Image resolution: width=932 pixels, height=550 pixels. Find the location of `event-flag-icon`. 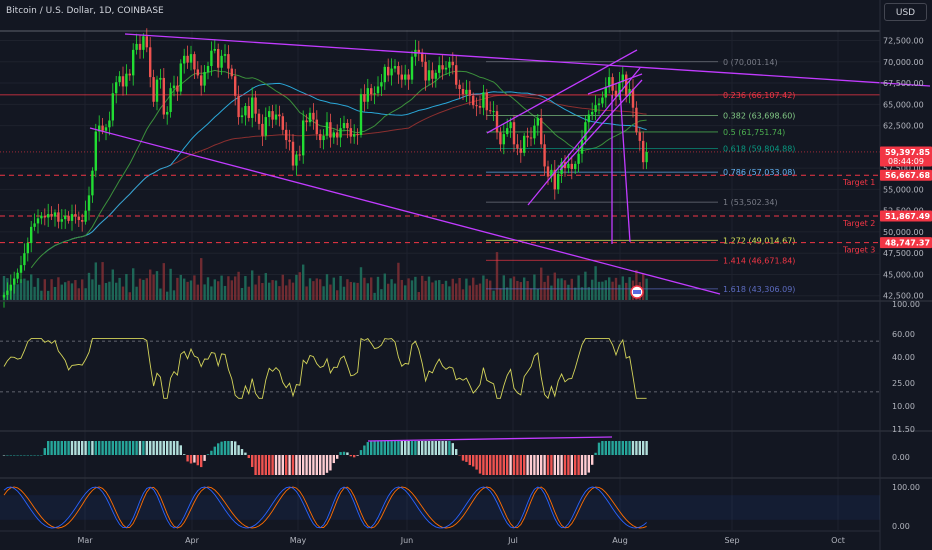

event-flag-icon is located at coordinates (637, 292).